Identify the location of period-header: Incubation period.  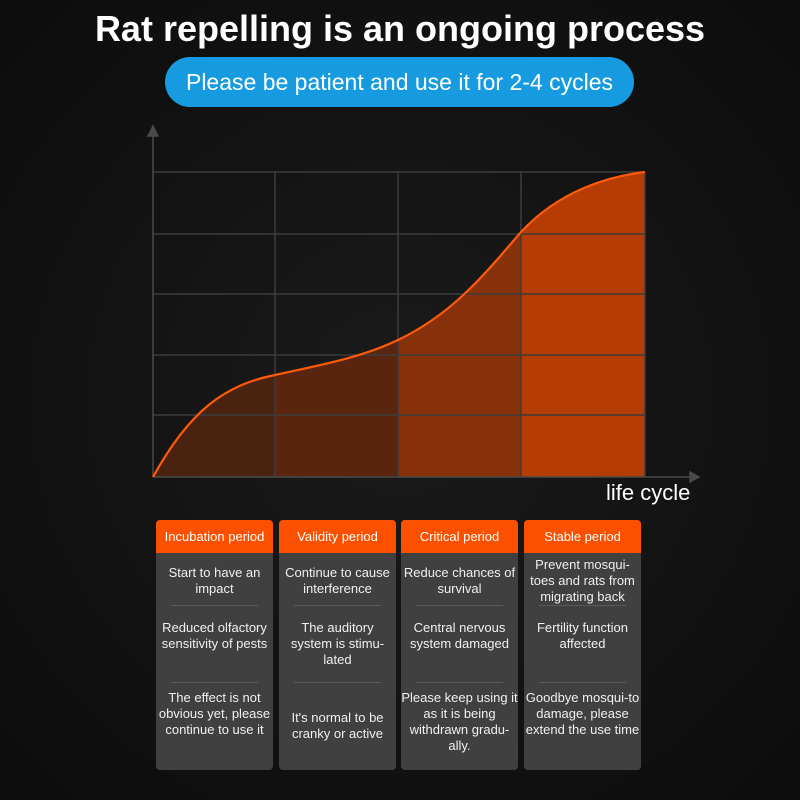
(214, 536).